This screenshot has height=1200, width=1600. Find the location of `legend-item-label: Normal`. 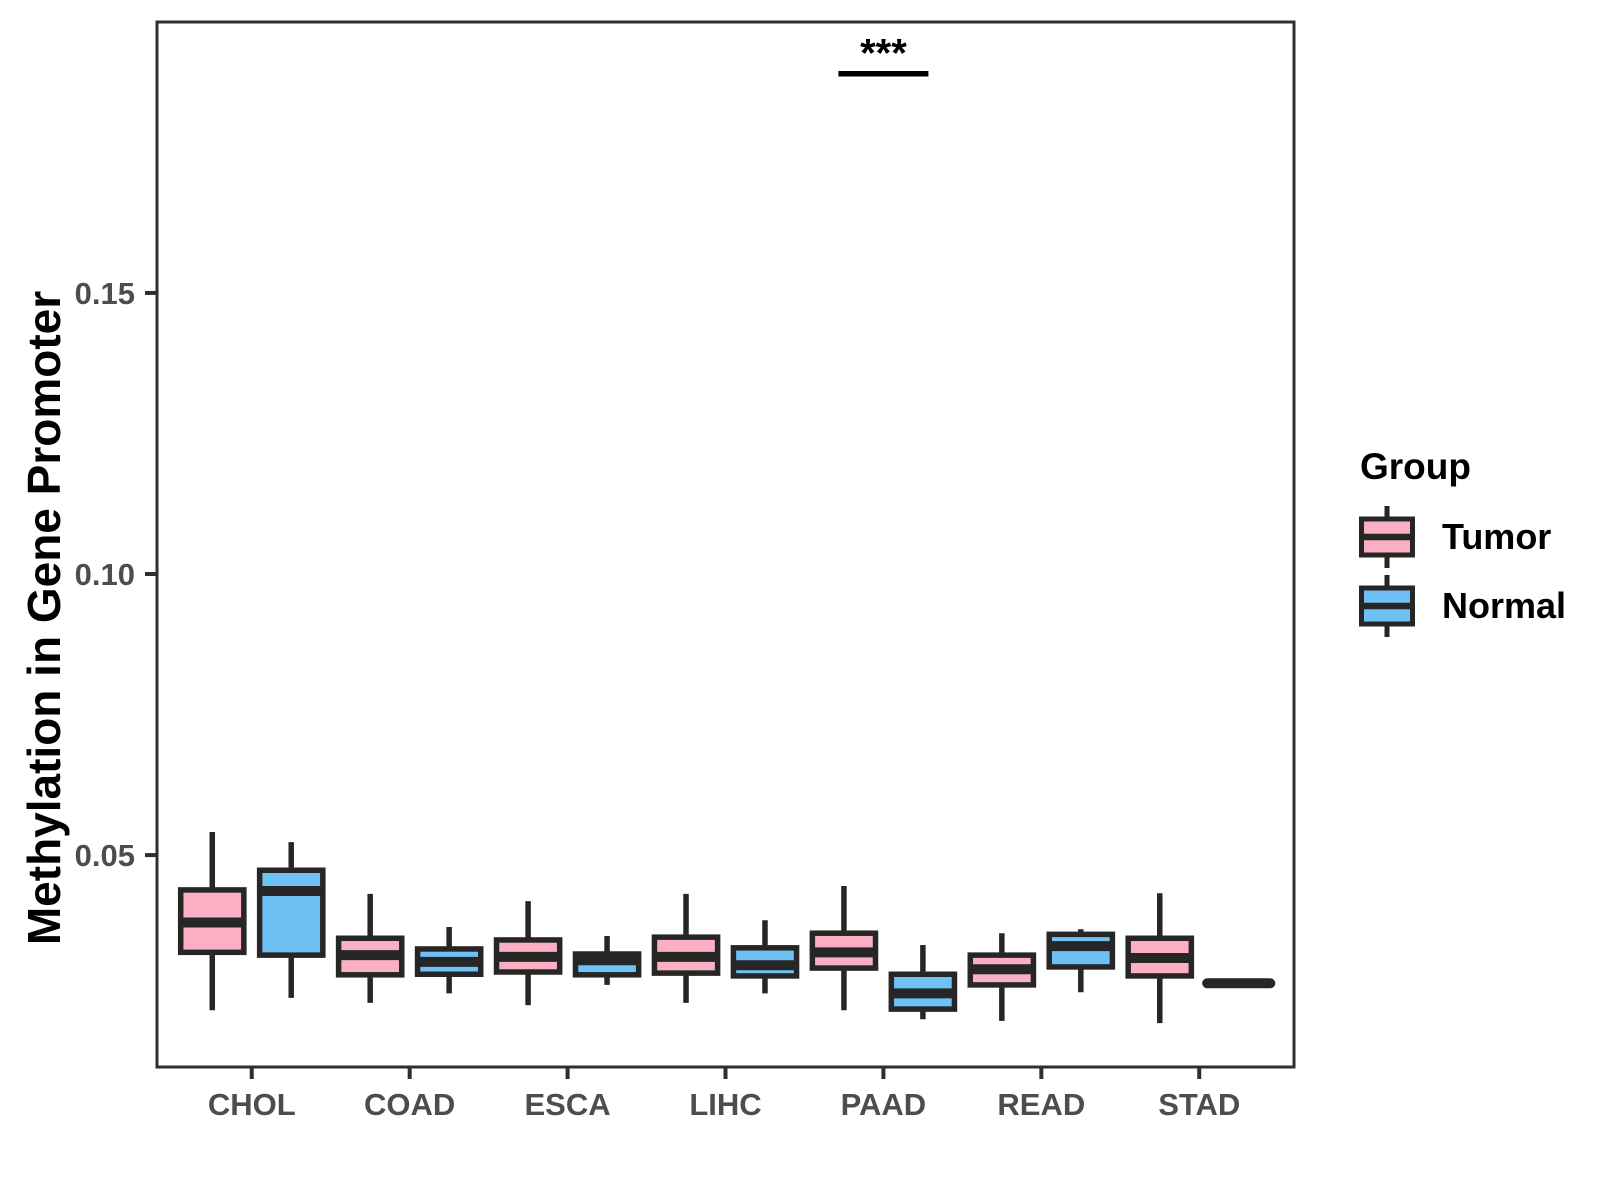

legend-item-label: Normal is located at coordinates (1504, 605).